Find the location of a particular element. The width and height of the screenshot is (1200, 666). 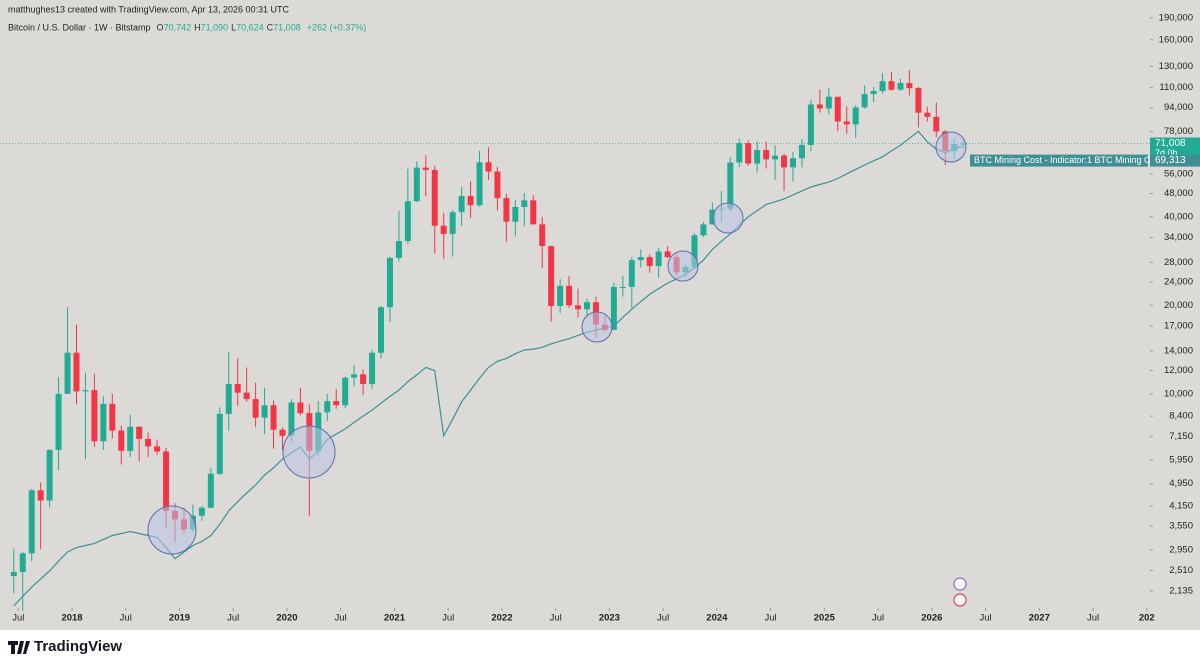

ohlc-legend-item: +262 (+0.37%) is located at coordinates (337, 27).